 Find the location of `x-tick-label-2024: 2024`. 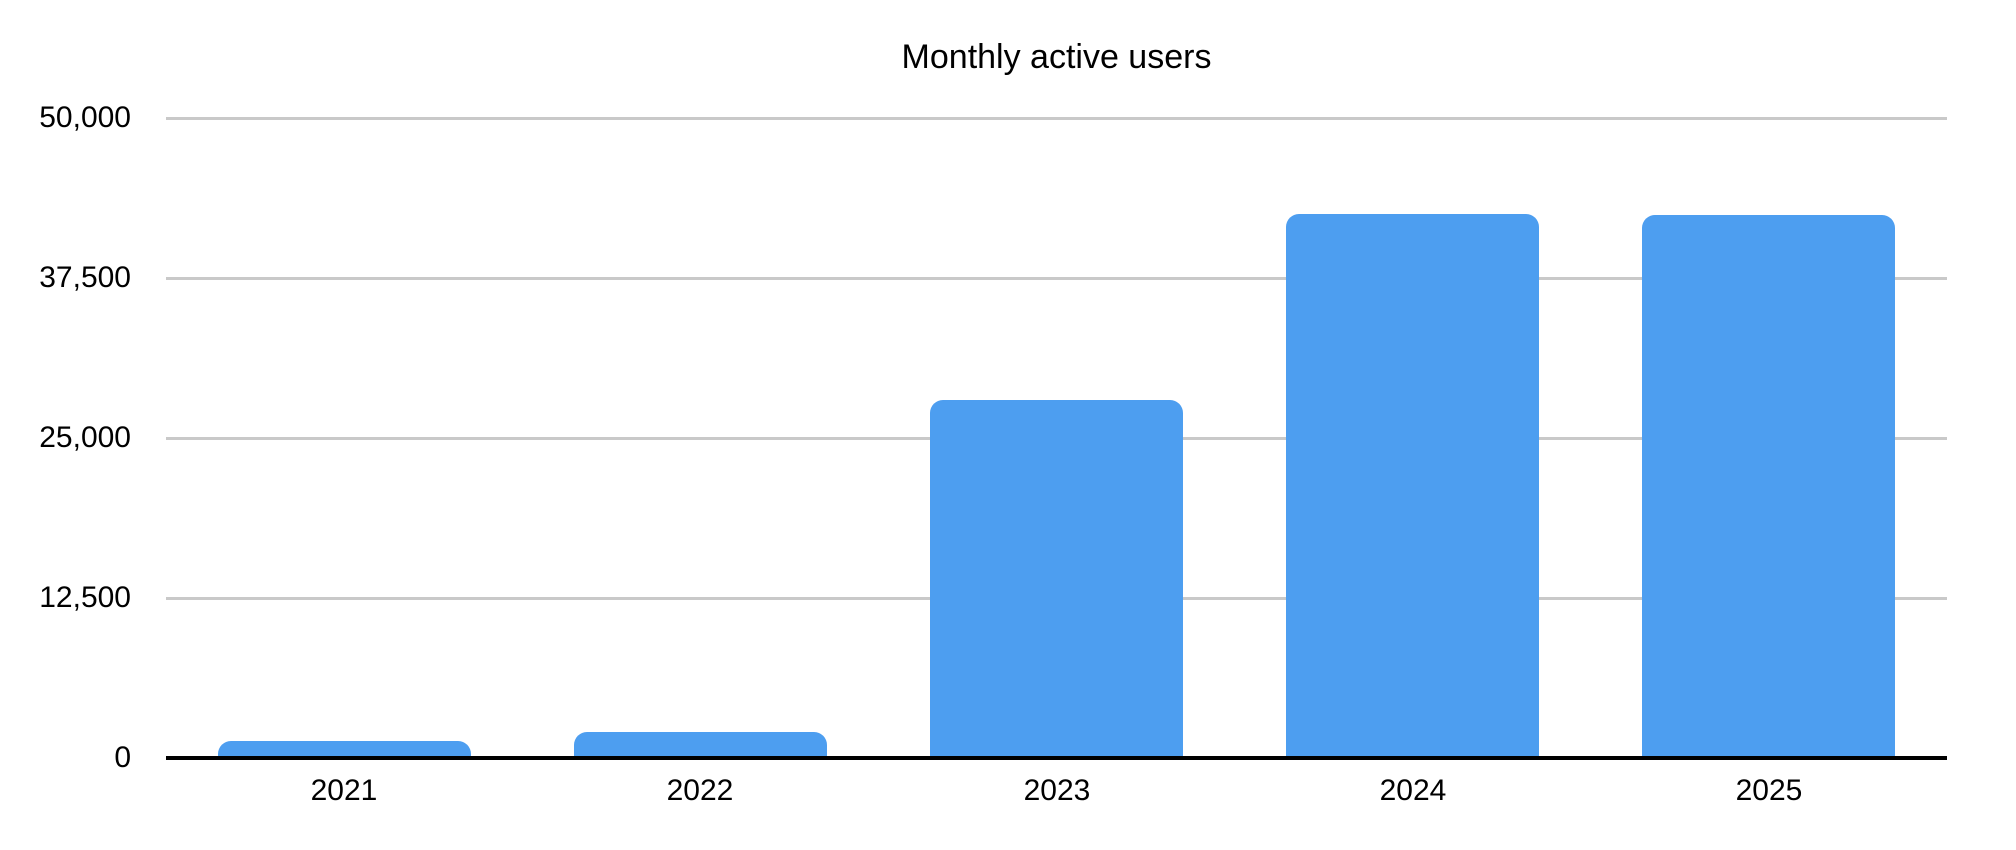

x-tick-label-2024: 2024 is located at coordinates (1413, 790).